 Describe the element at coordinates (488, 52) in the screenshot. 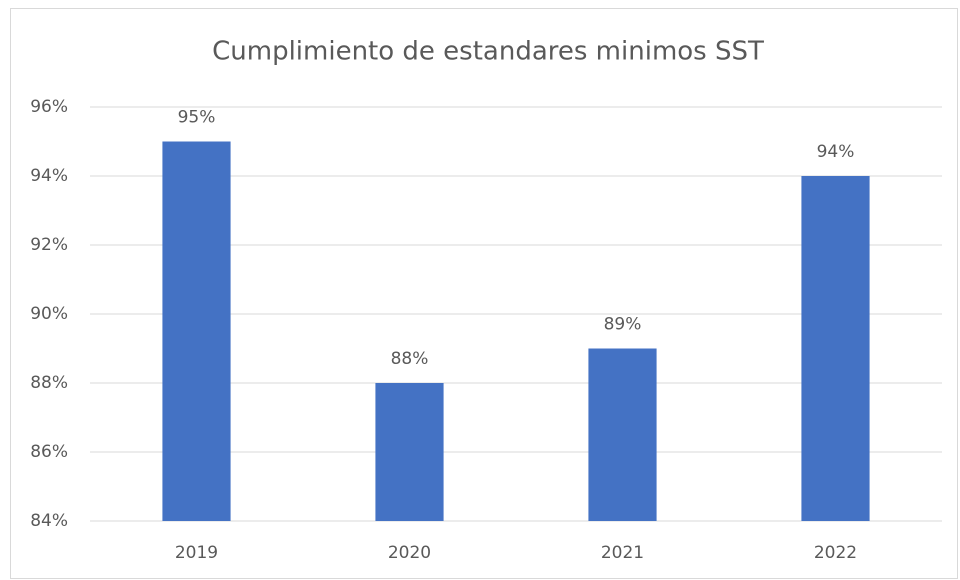

I see `chart-title: Cumplimiento de estandares minimos SST` at that location.